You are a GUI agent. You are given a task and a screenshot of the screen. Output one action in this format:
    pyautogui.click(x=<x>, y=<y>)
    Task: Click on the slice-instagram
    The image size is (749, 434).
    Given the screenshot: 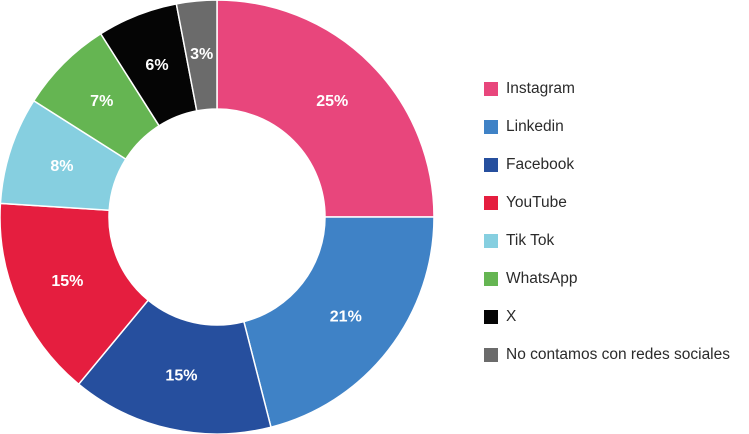 What is the action you would take?
    pyautogui.click(x=325, y=109)
    